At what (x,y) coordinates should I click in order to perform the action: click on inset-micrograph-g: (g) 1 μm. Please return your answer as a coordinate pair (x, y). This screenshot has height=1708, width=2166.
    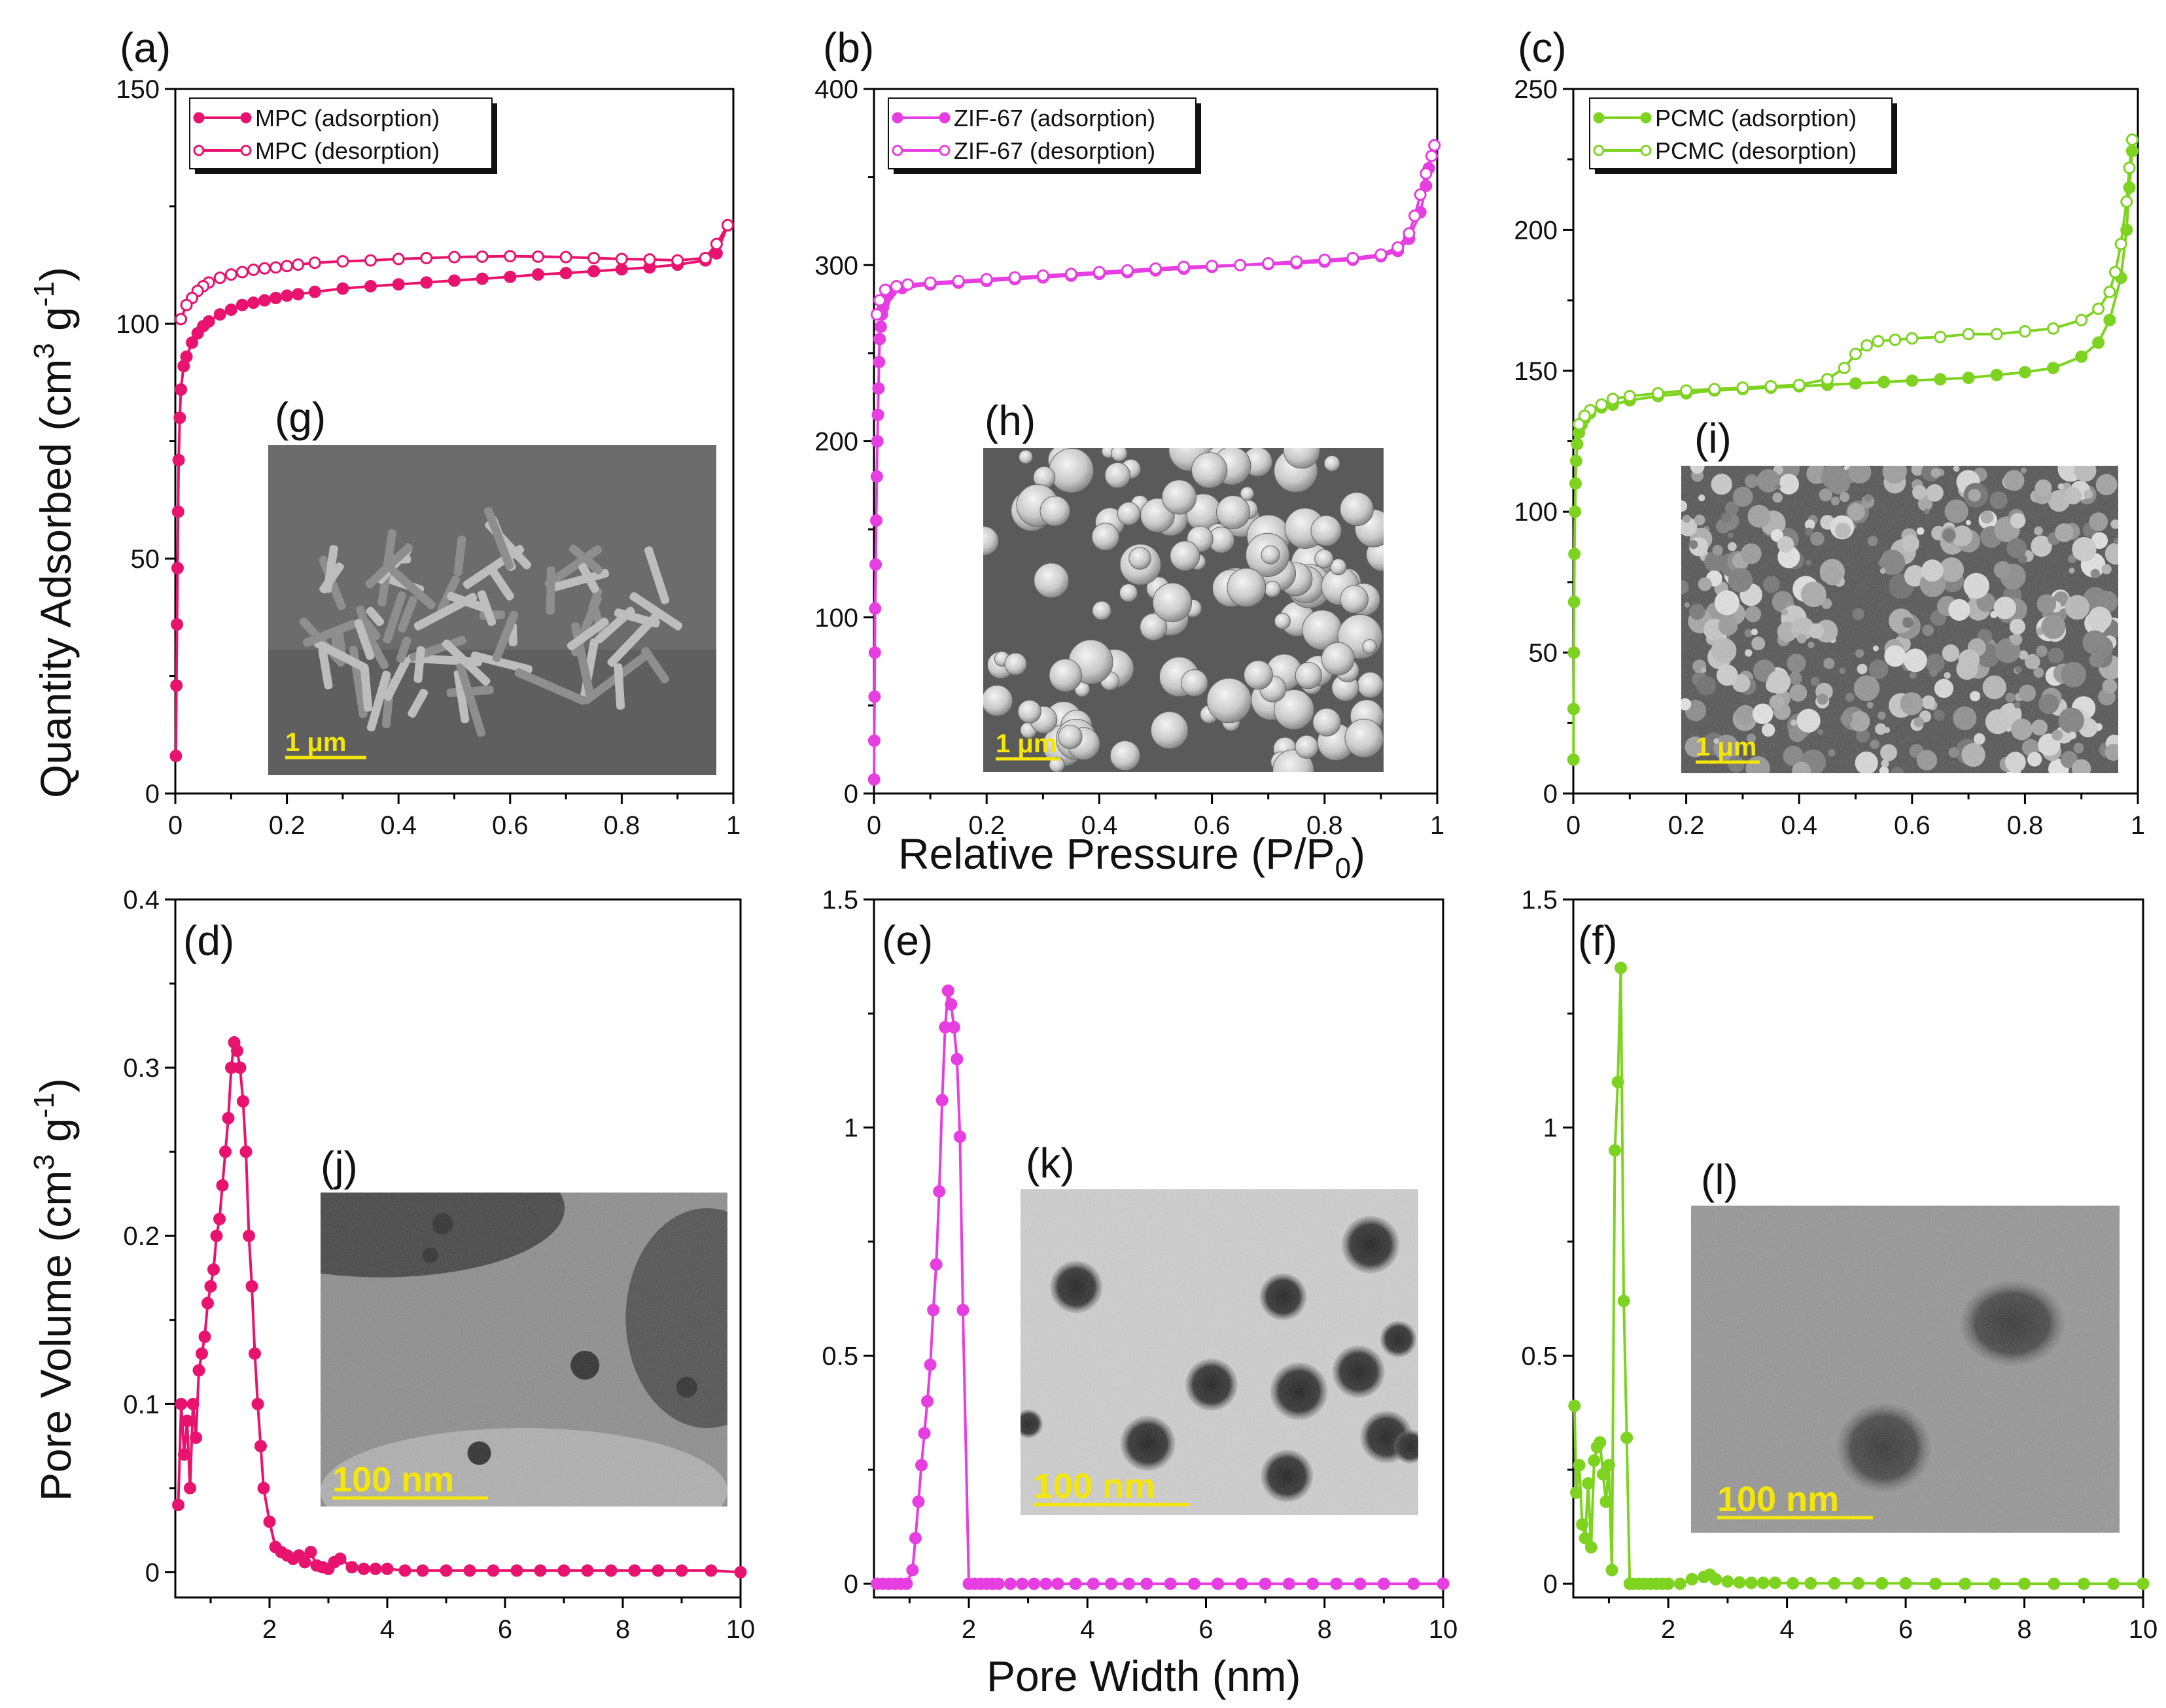
    Looking at the image, I should click on (492, 584).